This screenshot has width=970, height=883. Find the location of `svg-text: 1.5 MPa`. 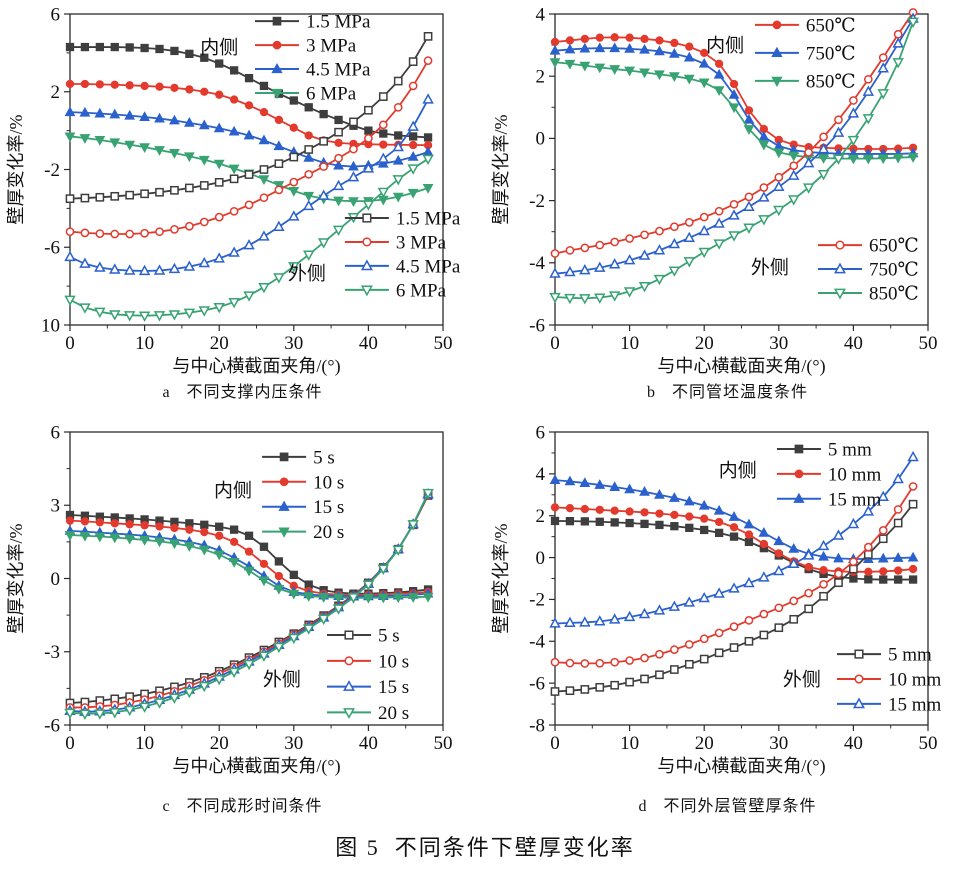

svg-text: 1.5 MPa is located at coordinates (428, 218).